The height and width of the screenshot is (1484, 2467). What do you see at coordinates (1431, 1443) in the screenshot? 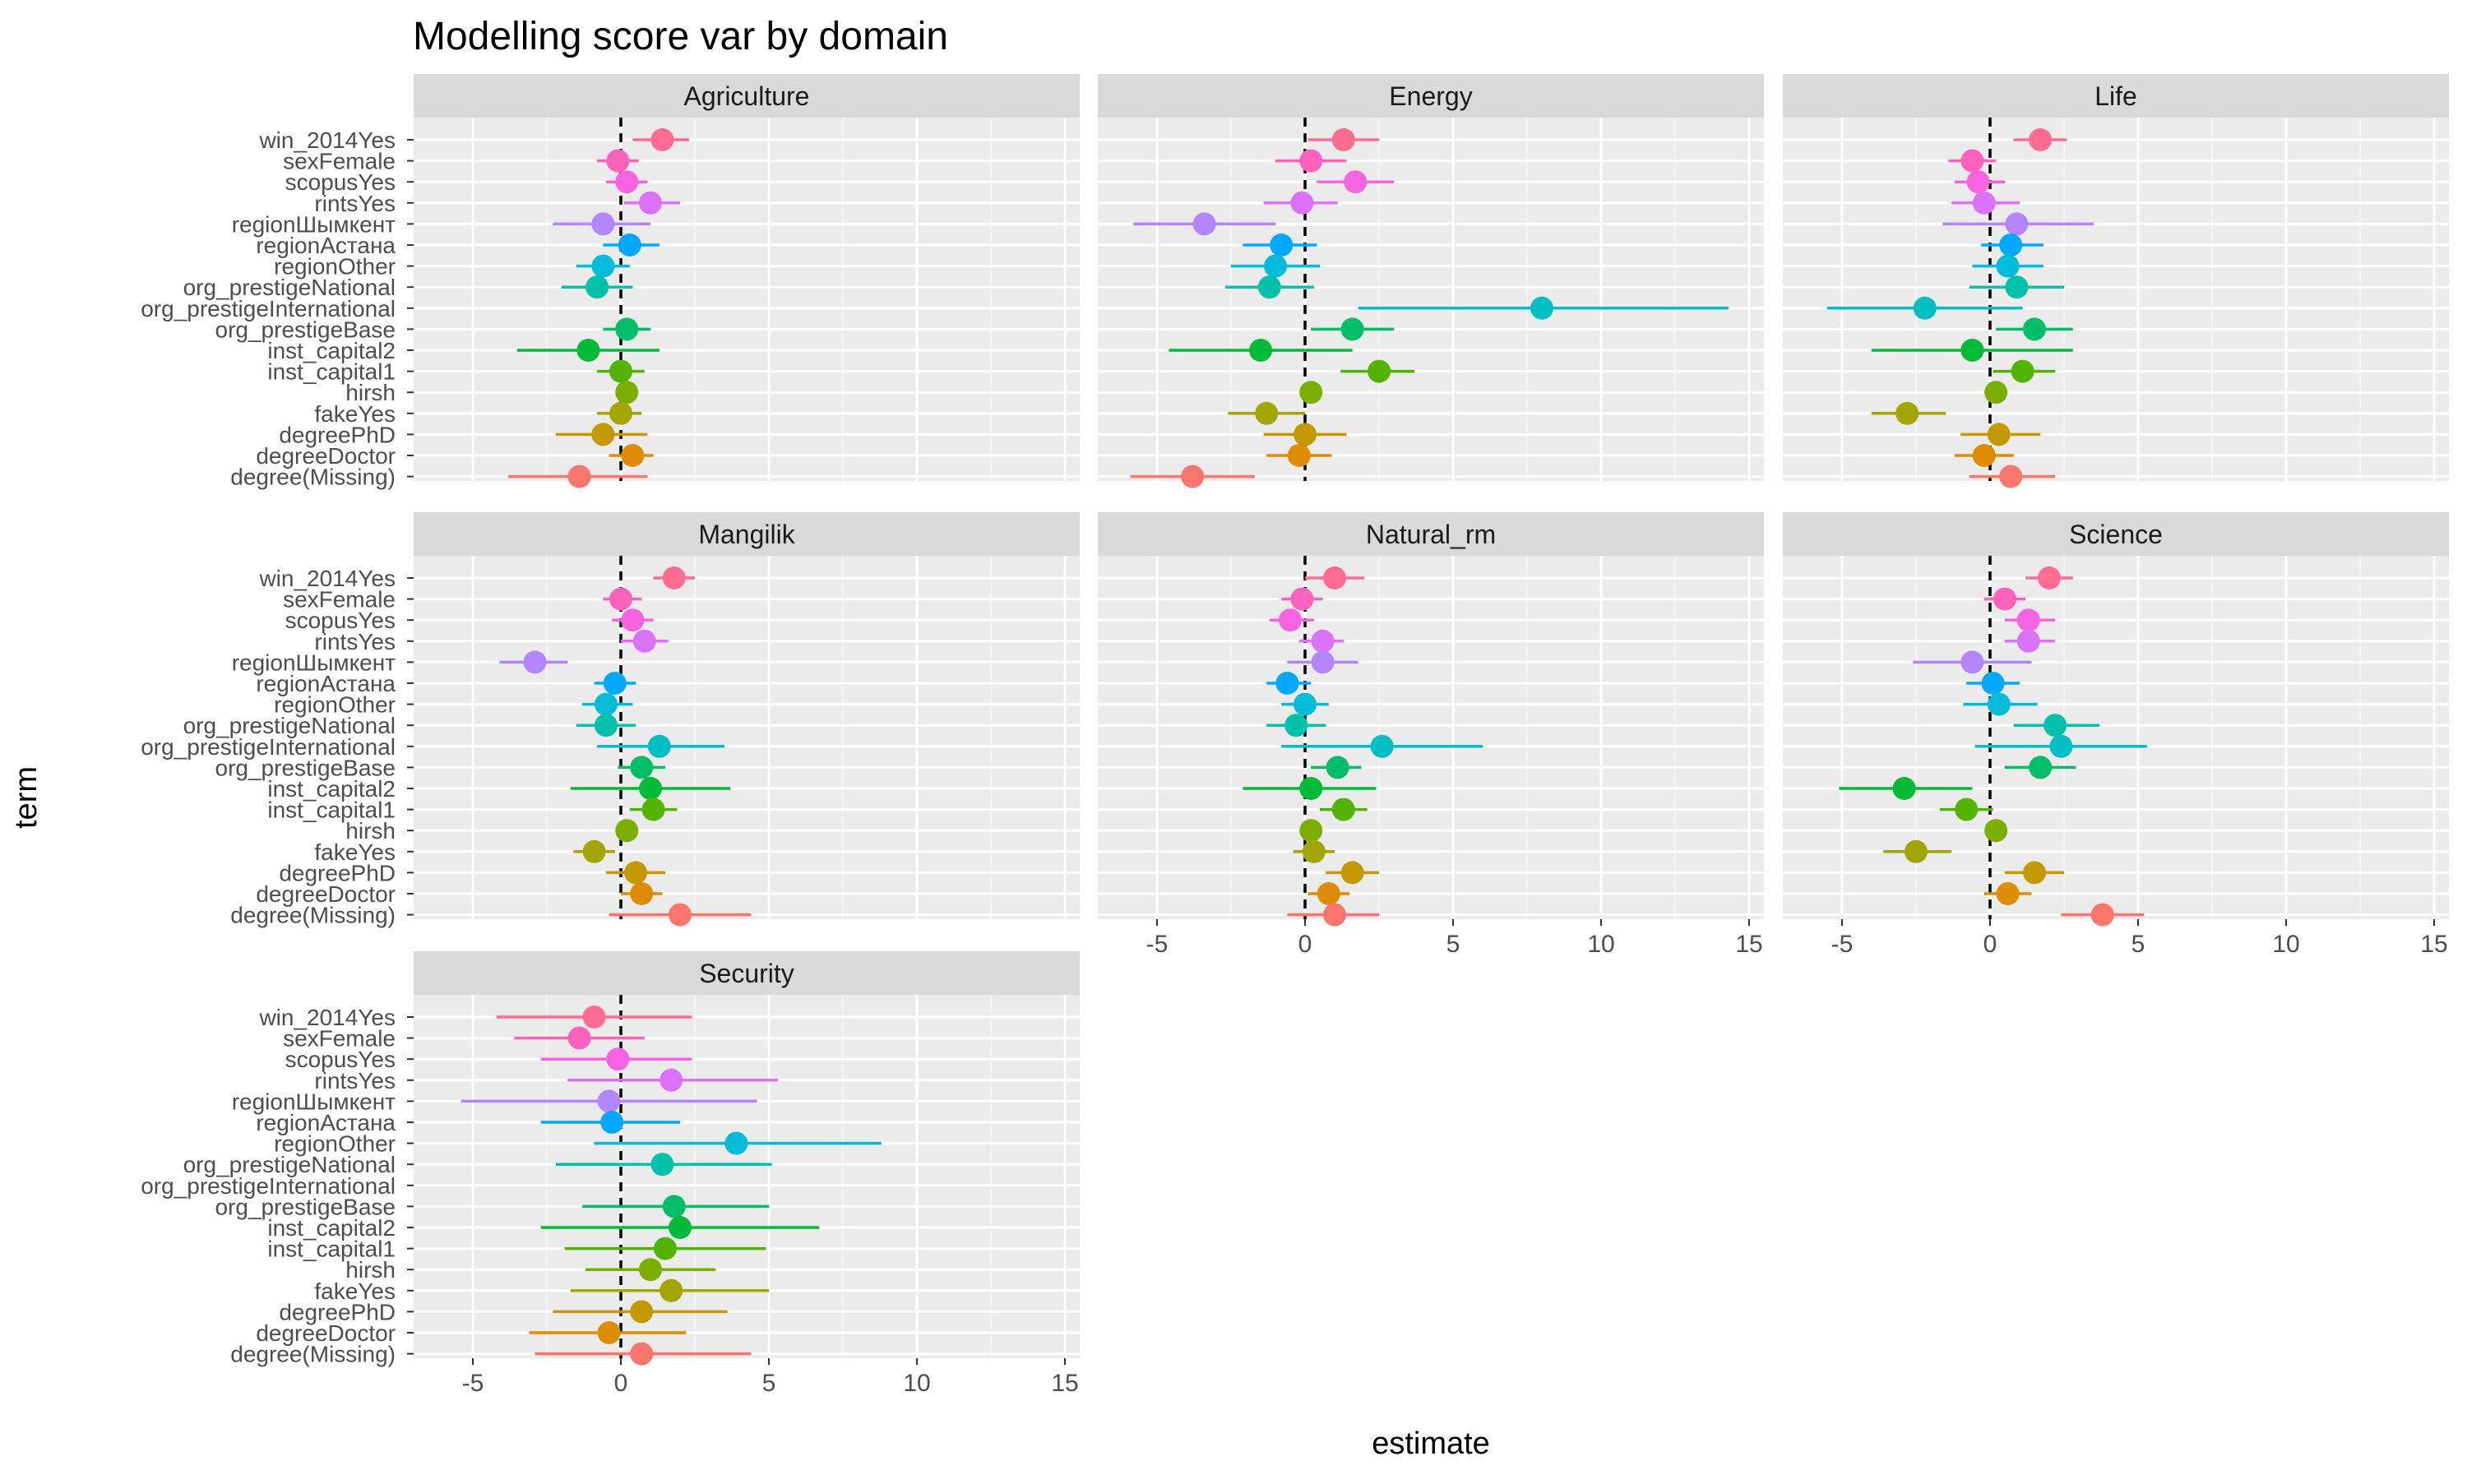
I see `x-axis-label: estimate` at bounding box center [1431, 1443].